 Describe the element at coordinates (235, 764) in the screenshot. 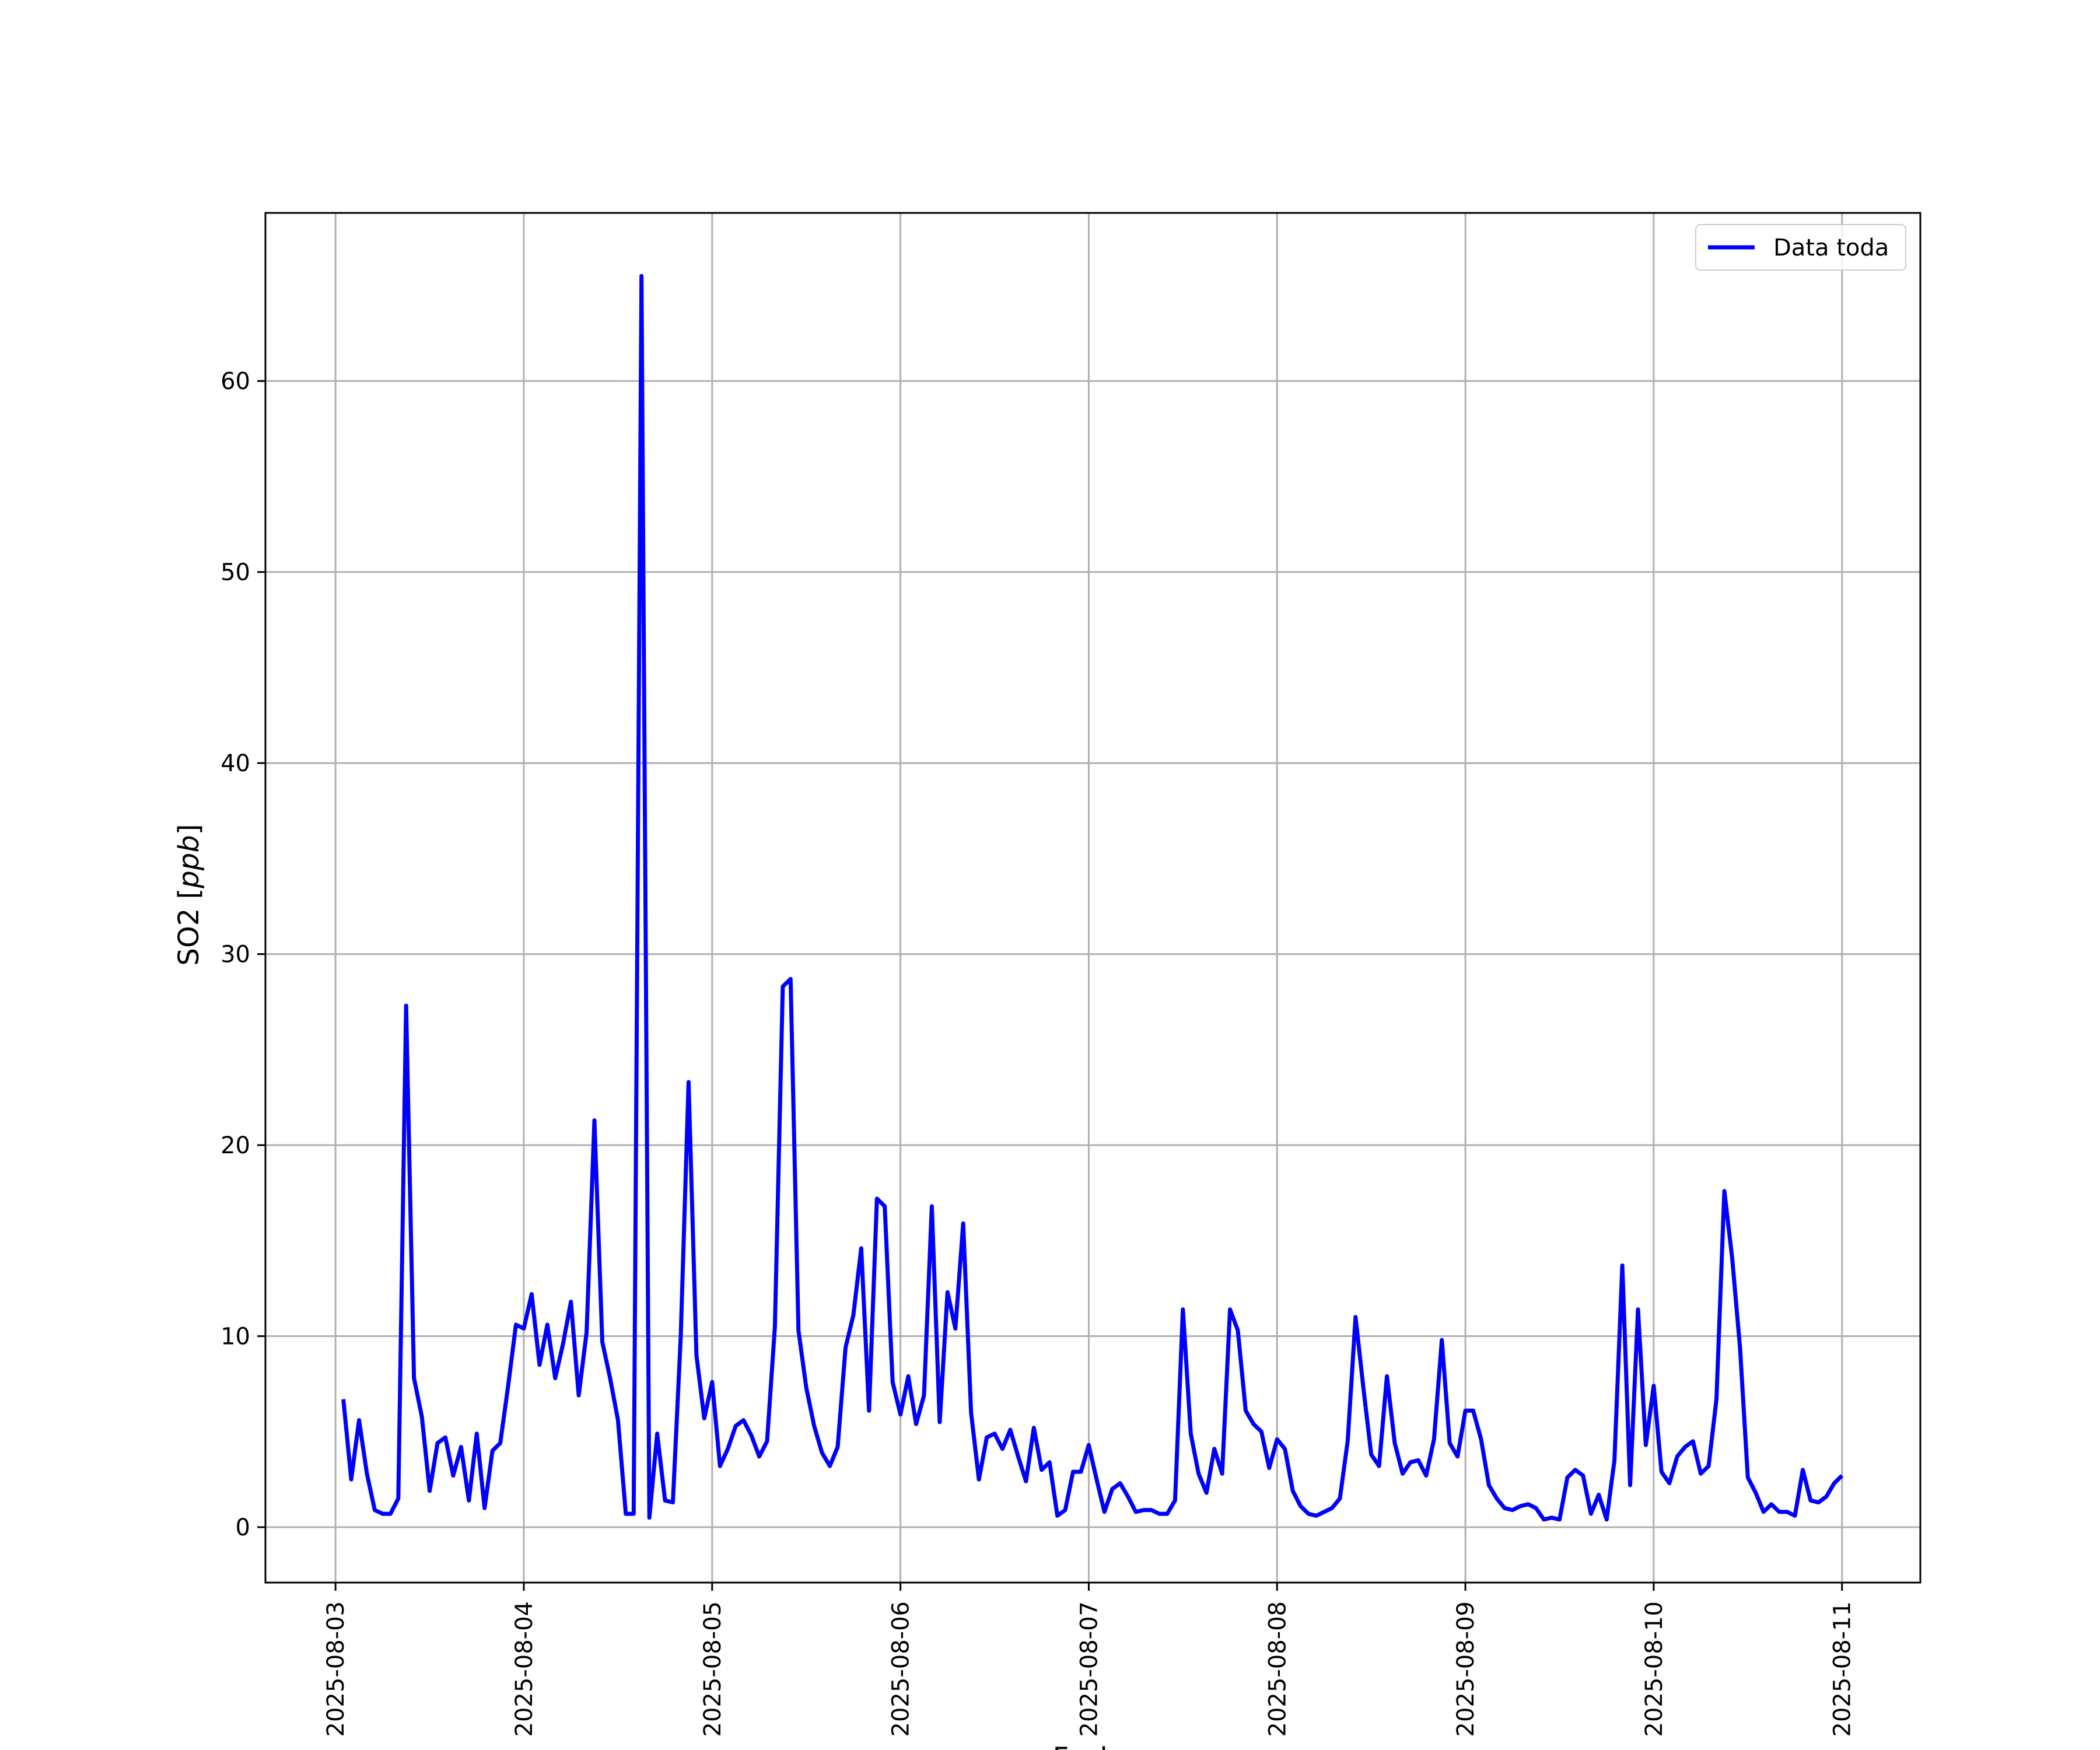

I see `y-tick-label: 40` at that location.